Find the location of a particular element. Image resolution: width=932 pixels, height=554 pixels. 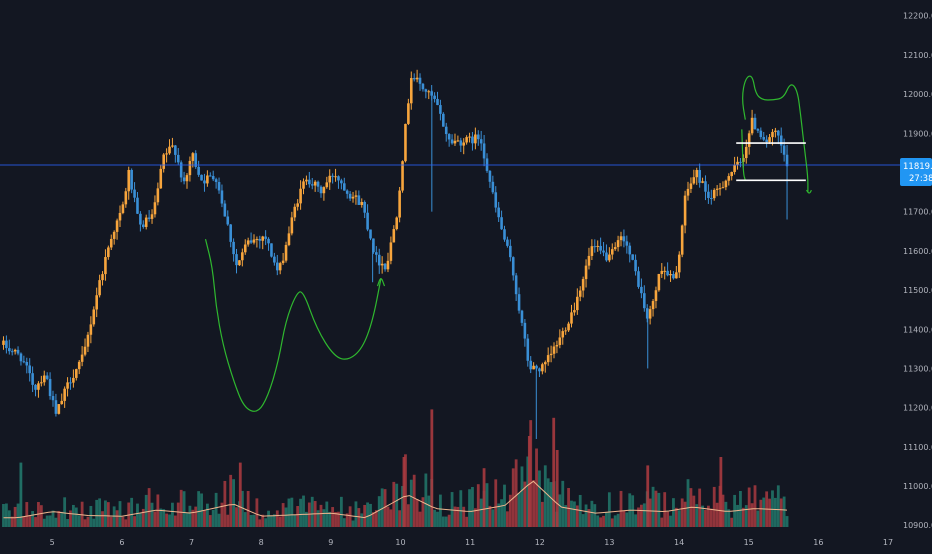

volume-ma-line is located at coordinates (395, 499).